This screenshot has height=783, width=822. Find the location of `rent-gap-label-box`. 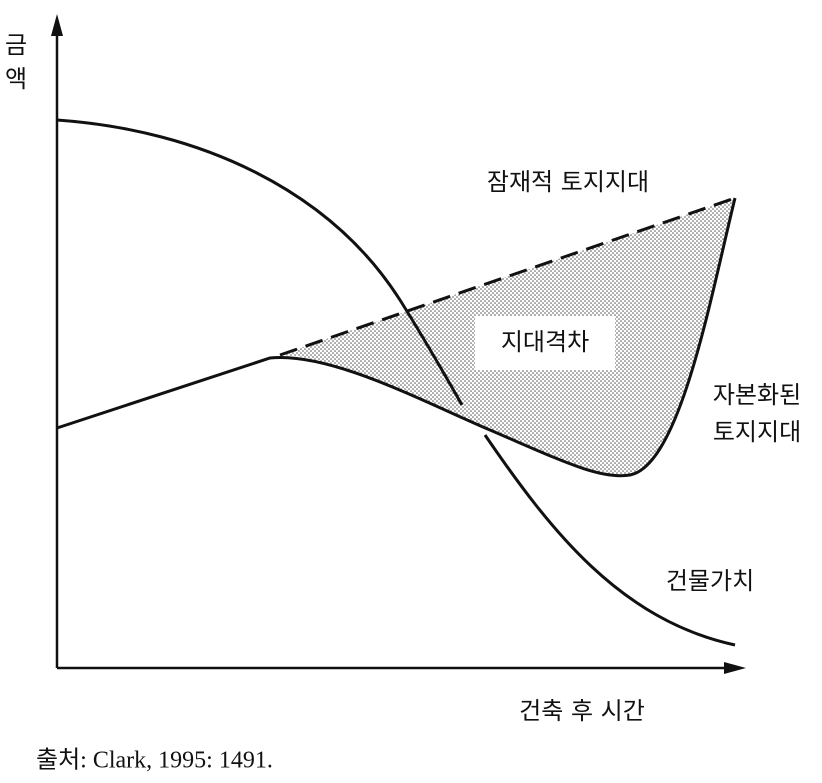

rent-gap-label-box is located at coordinates (545, 343).